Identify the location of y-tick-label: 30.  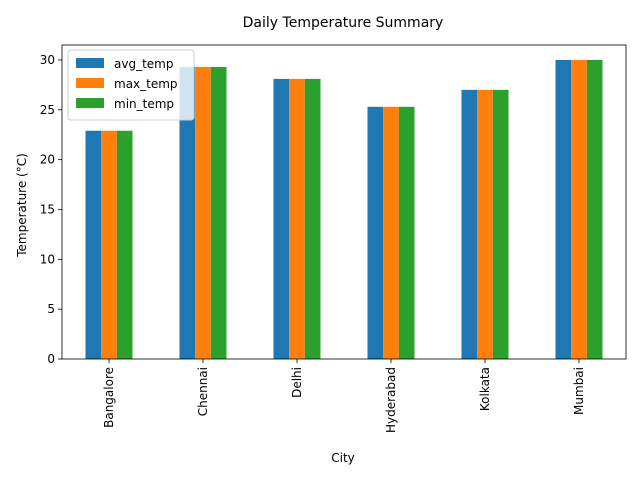
(47, 60).